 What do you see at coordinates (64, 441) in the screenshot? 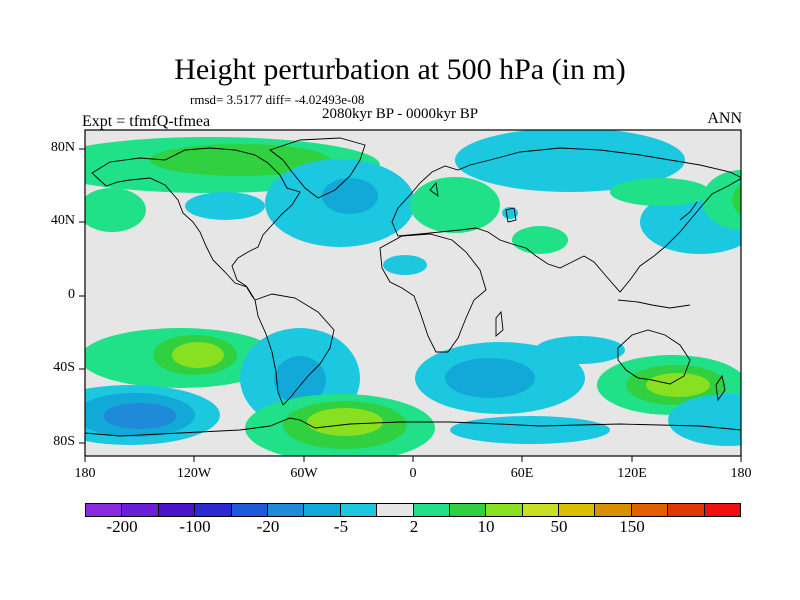
I see `lat-label-80s: 80S` at bounding box center [64, 441].